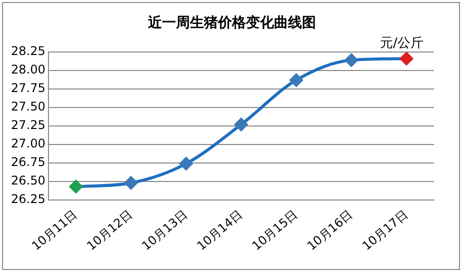  Describe the element at coordinates (164, 230) in the screenshot. I see `x-tick-label: 10月13日` at that location.